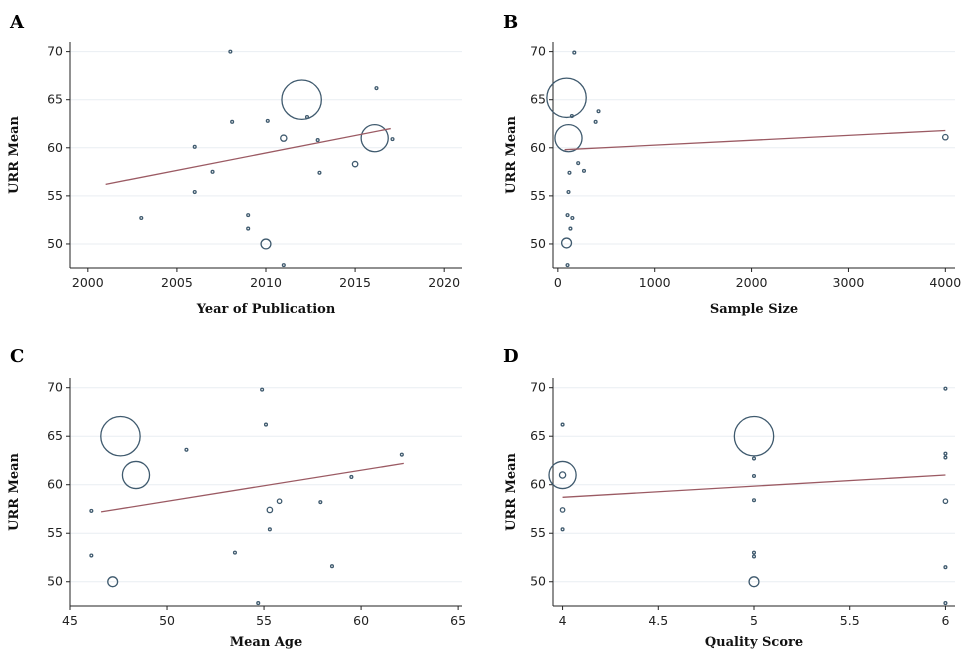 Image resolution: width=963 pixels, height=650 pixels. Describe the element at coordinates (167, 620) in the screenshot. I see `x-tick-label: 50` at that location.